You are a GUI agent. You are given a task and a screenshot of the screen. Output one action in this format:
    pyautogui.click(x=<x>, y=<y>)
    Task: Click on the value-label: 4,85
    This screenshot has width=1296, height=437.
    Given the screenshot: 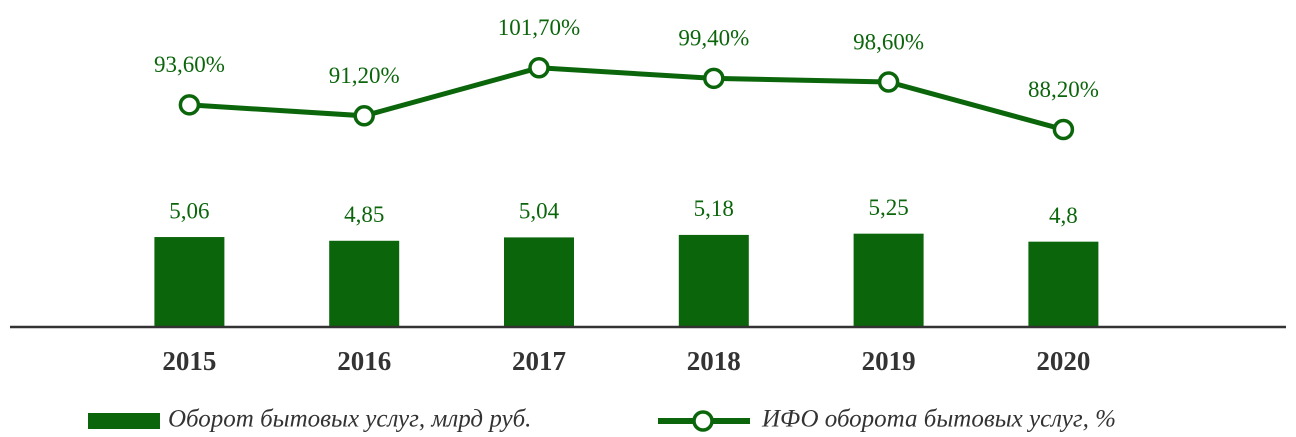 What is the action you would take?
    pyautogui.click(x=364, y=214)
    